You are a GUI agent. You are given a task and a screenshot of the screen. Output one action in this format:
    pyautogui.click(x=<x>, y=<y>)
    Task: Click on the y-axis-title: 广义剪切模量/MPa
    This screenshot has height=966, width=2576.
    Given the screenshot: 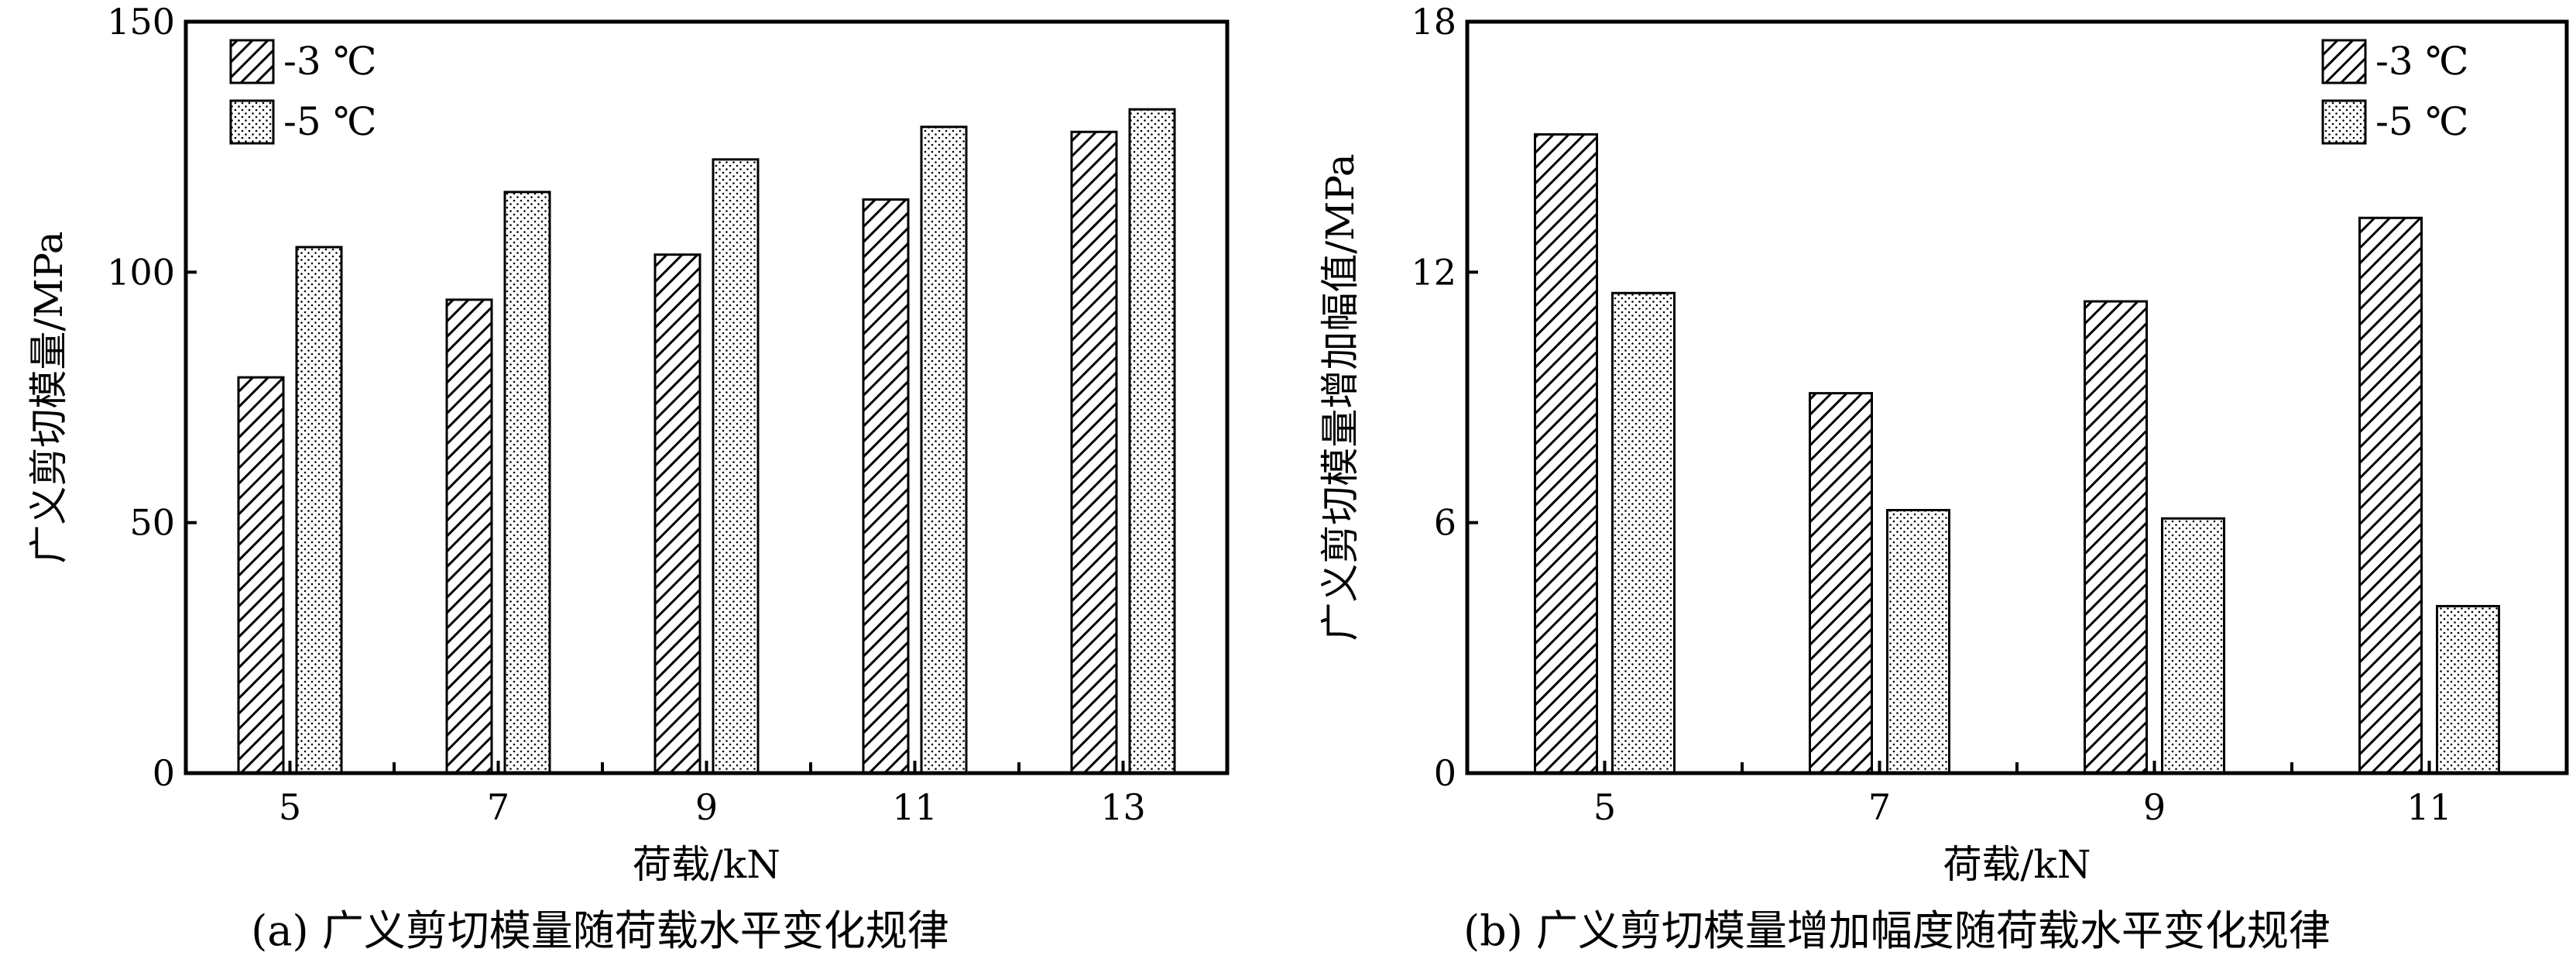 What is the action you would take?
    pyautogui.click(x=48, y=397)
    